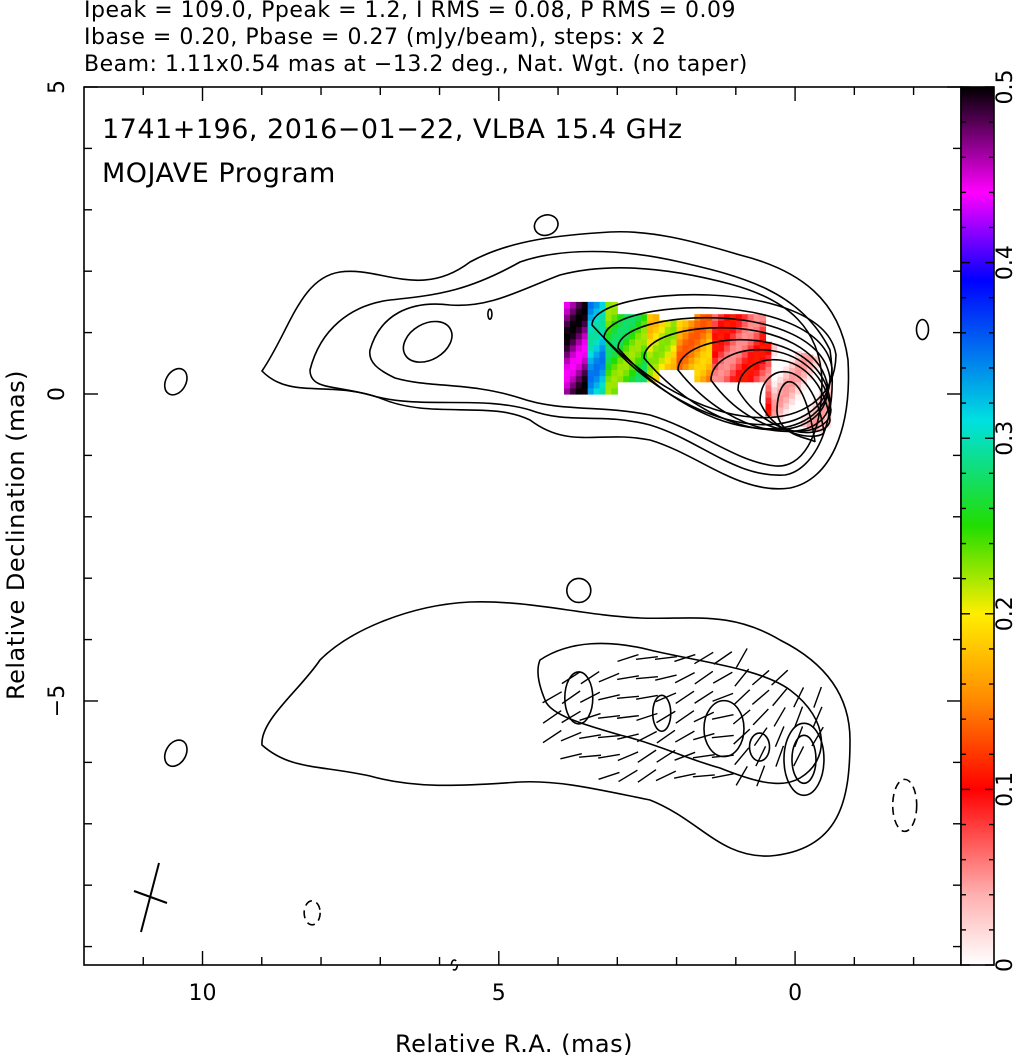 The width and height of the screenshot is (1022, 1061). What do you see at coordinates (203, 993) in the screenshot?
I see `x-tick-label: 10` at bounding box center [203, 993].